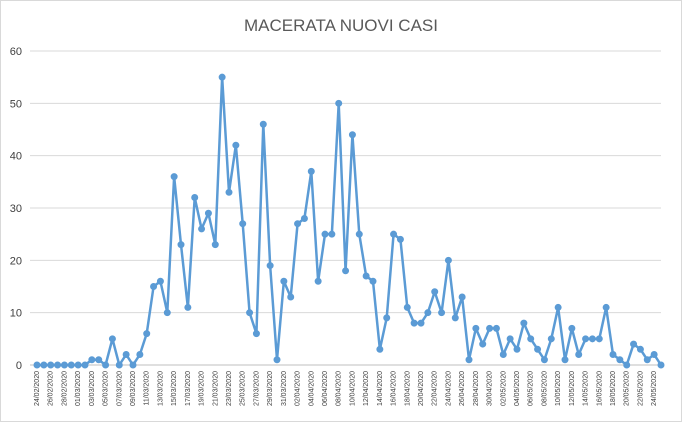 This screenshot has width=682, height=422. What do you see at coordinates (243, 388) in the screenshot?
I see `x-tick-label: 25/03/2020` at bounding box center [243, 388].